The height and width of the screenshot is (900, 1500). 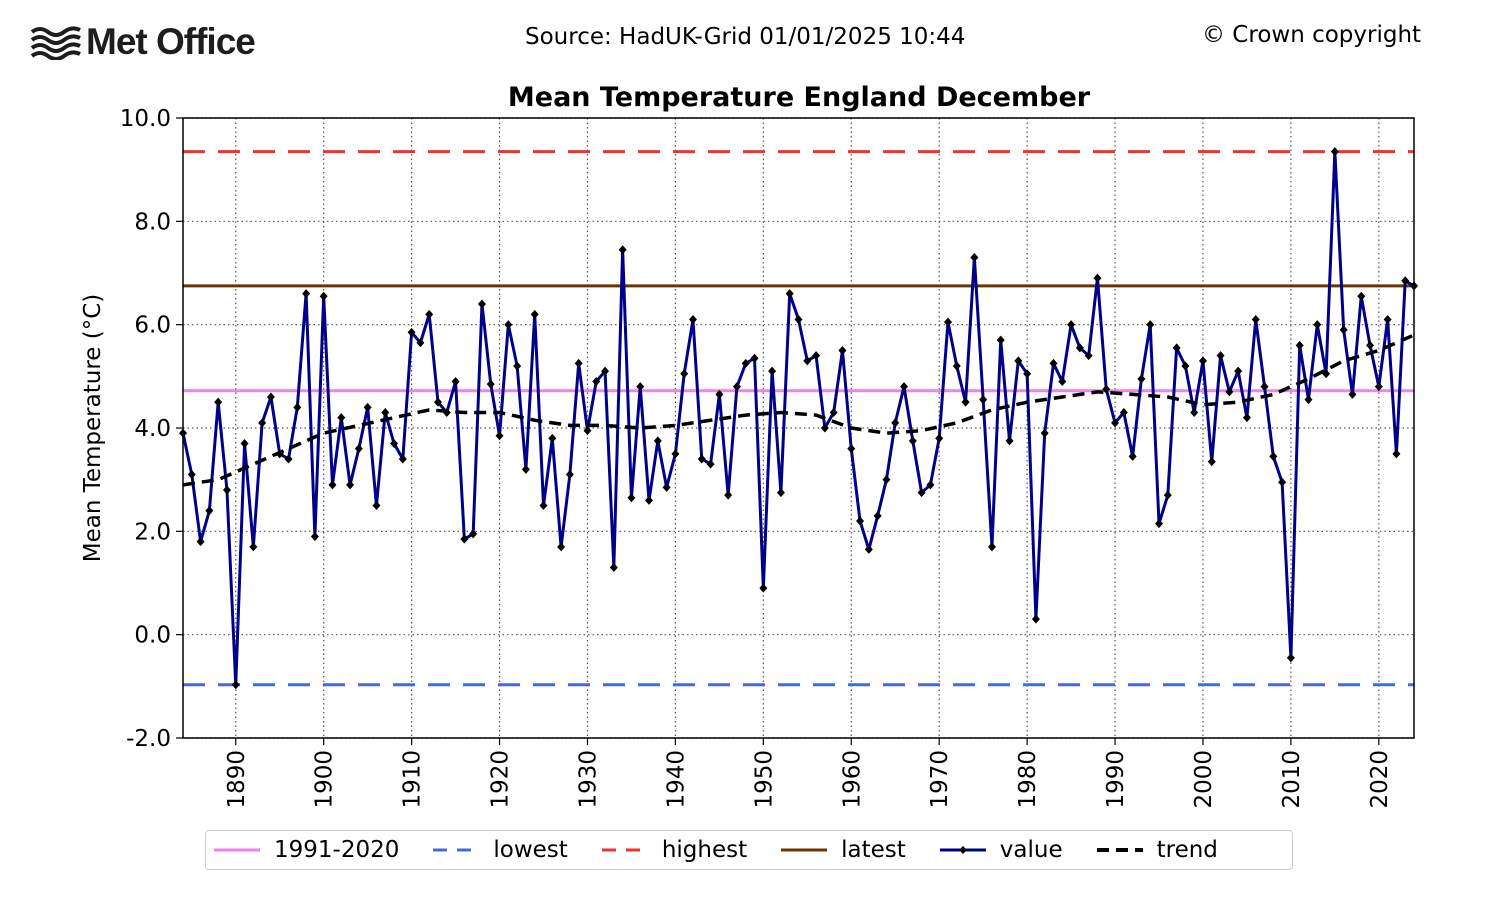 What do you see at coordinates (152, 222) in the screenshot?
I see `y-tick-label: 8.0` at bounding box center [152, 222].